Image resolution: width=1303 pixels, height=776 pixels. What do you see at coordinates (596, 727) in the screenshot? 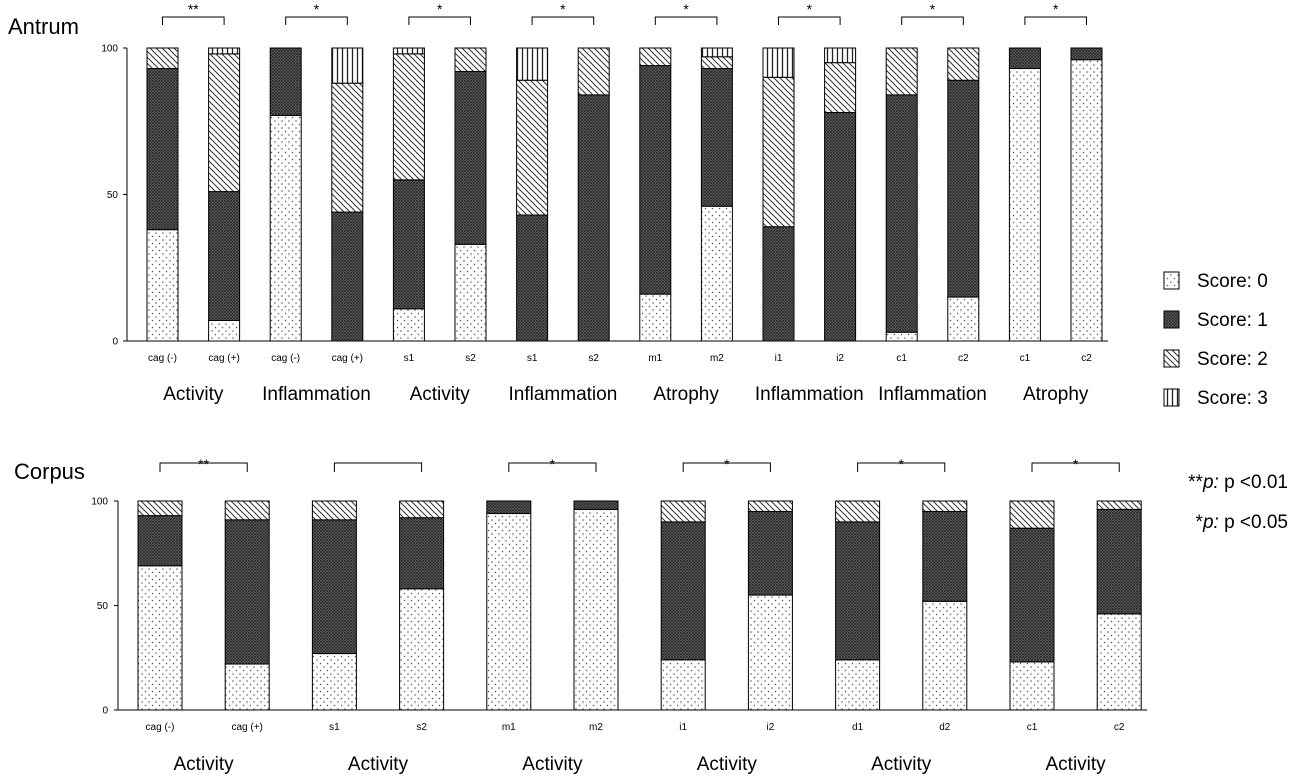
I see `corpus-category-label: m2` at bounding box center [596, 727].